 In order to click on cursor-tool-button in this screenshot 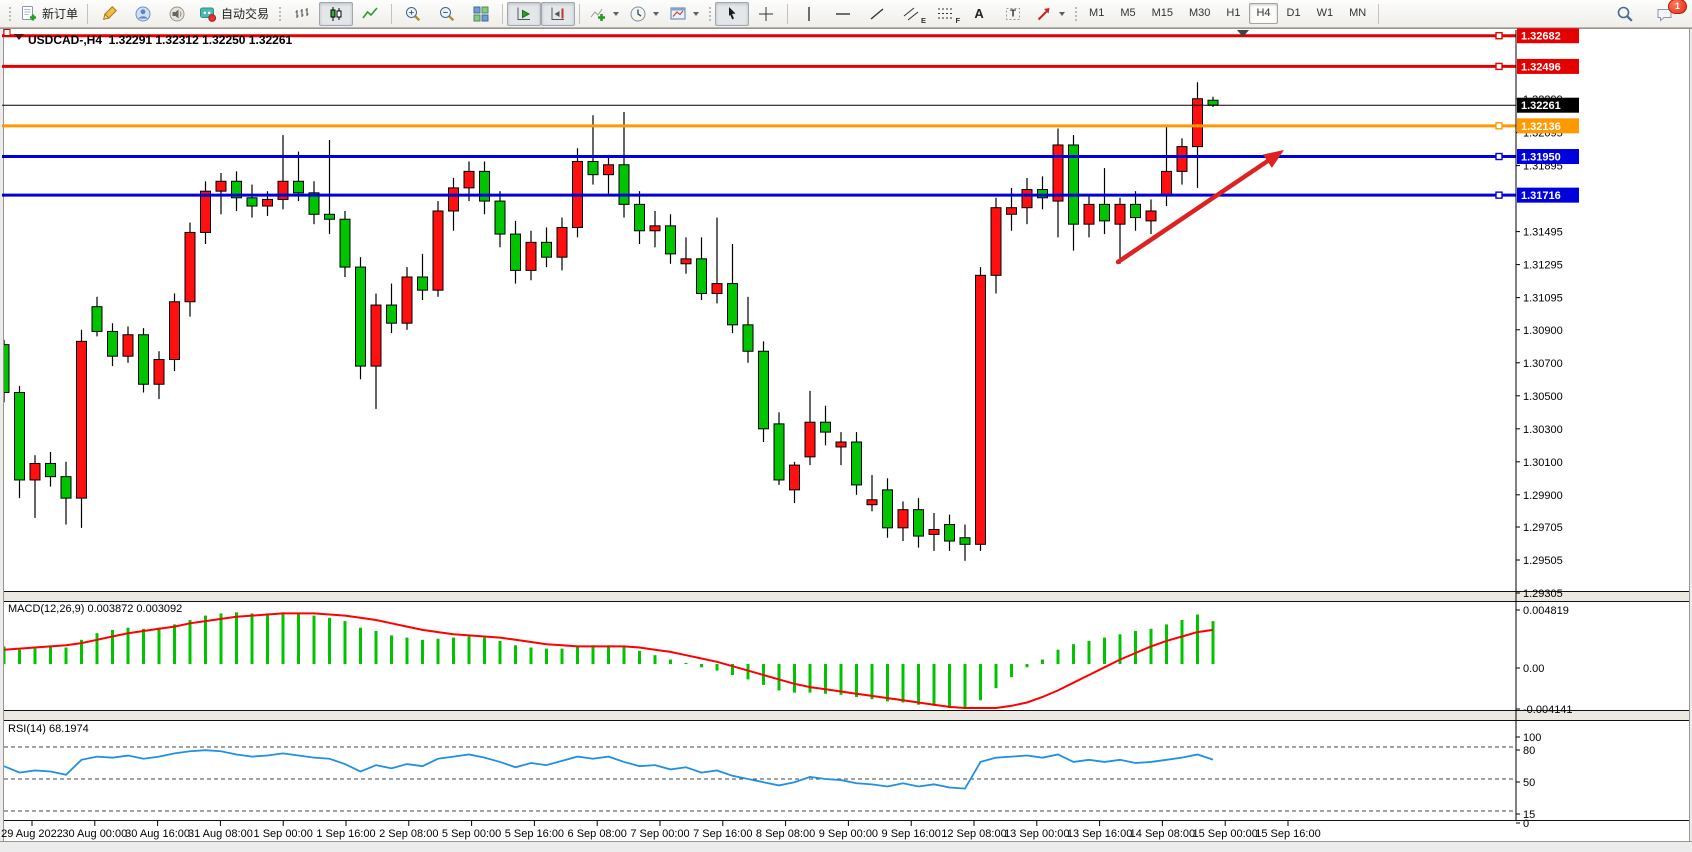, I will do `click(732, 13)`.